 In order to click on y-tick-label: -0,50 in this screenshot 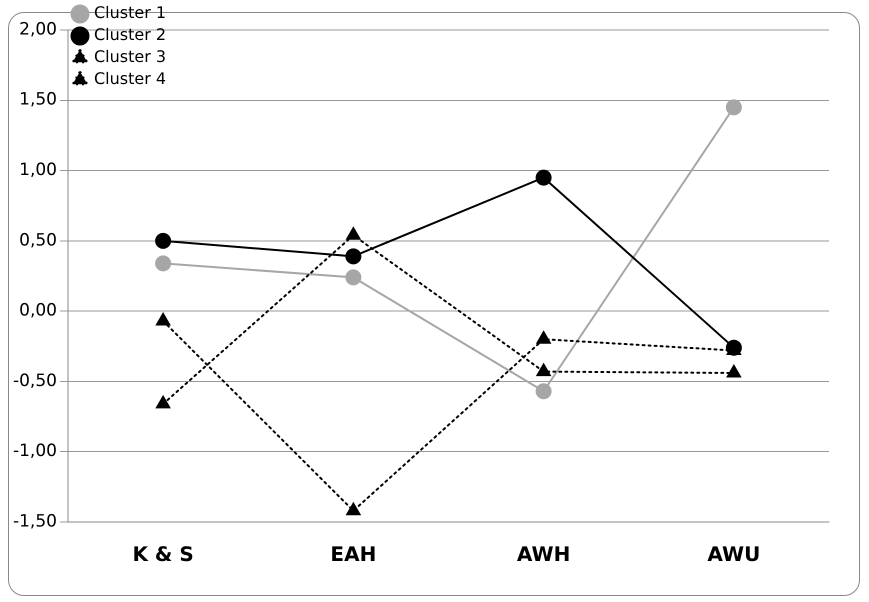, I will do `click(34, 380)`.